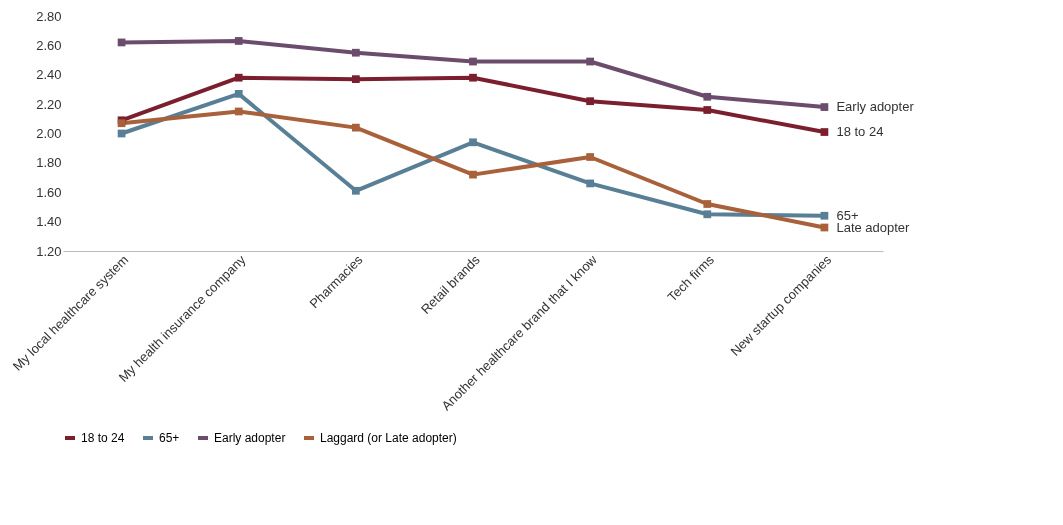 This screenshot has height=525, width=1063. What do you see at coordinates (49, 75) in the screenshot?
I see `y-tick-label: 2.40` at bounding box center [49, 75].